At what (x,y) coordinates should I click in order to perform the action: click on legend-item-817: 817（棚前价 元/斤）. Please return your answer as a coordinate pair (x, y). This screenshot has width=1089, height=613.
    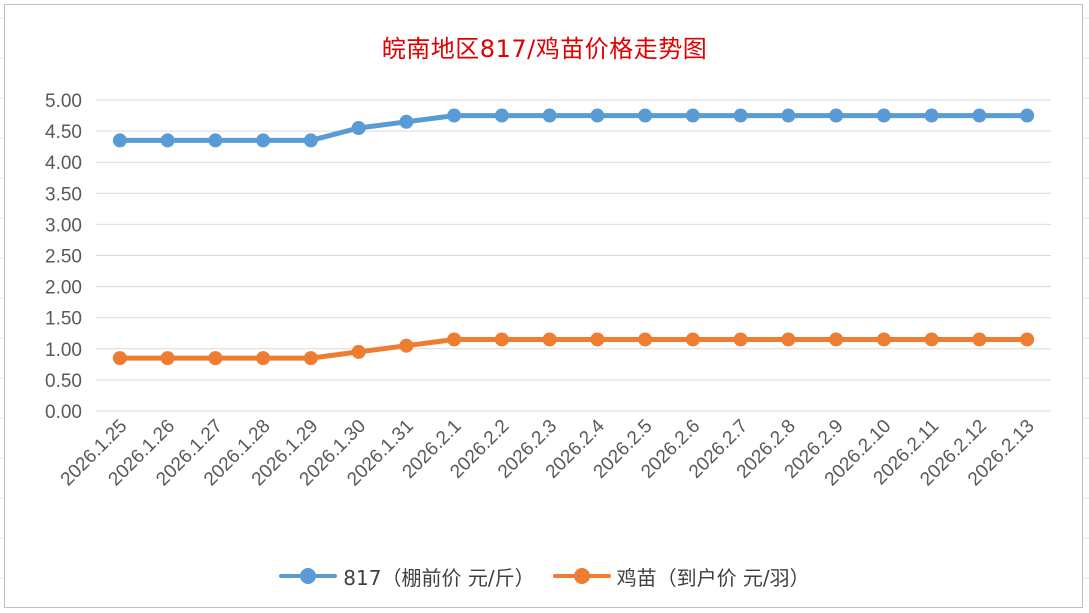
    Looking at the image, I should click on (407, 576).